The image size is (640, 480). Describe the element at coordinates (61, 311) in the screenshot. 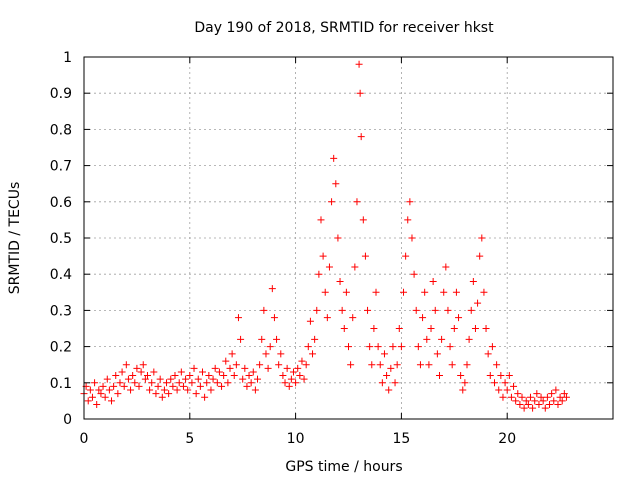

I see `y-tick-label: 0.3` at that location.